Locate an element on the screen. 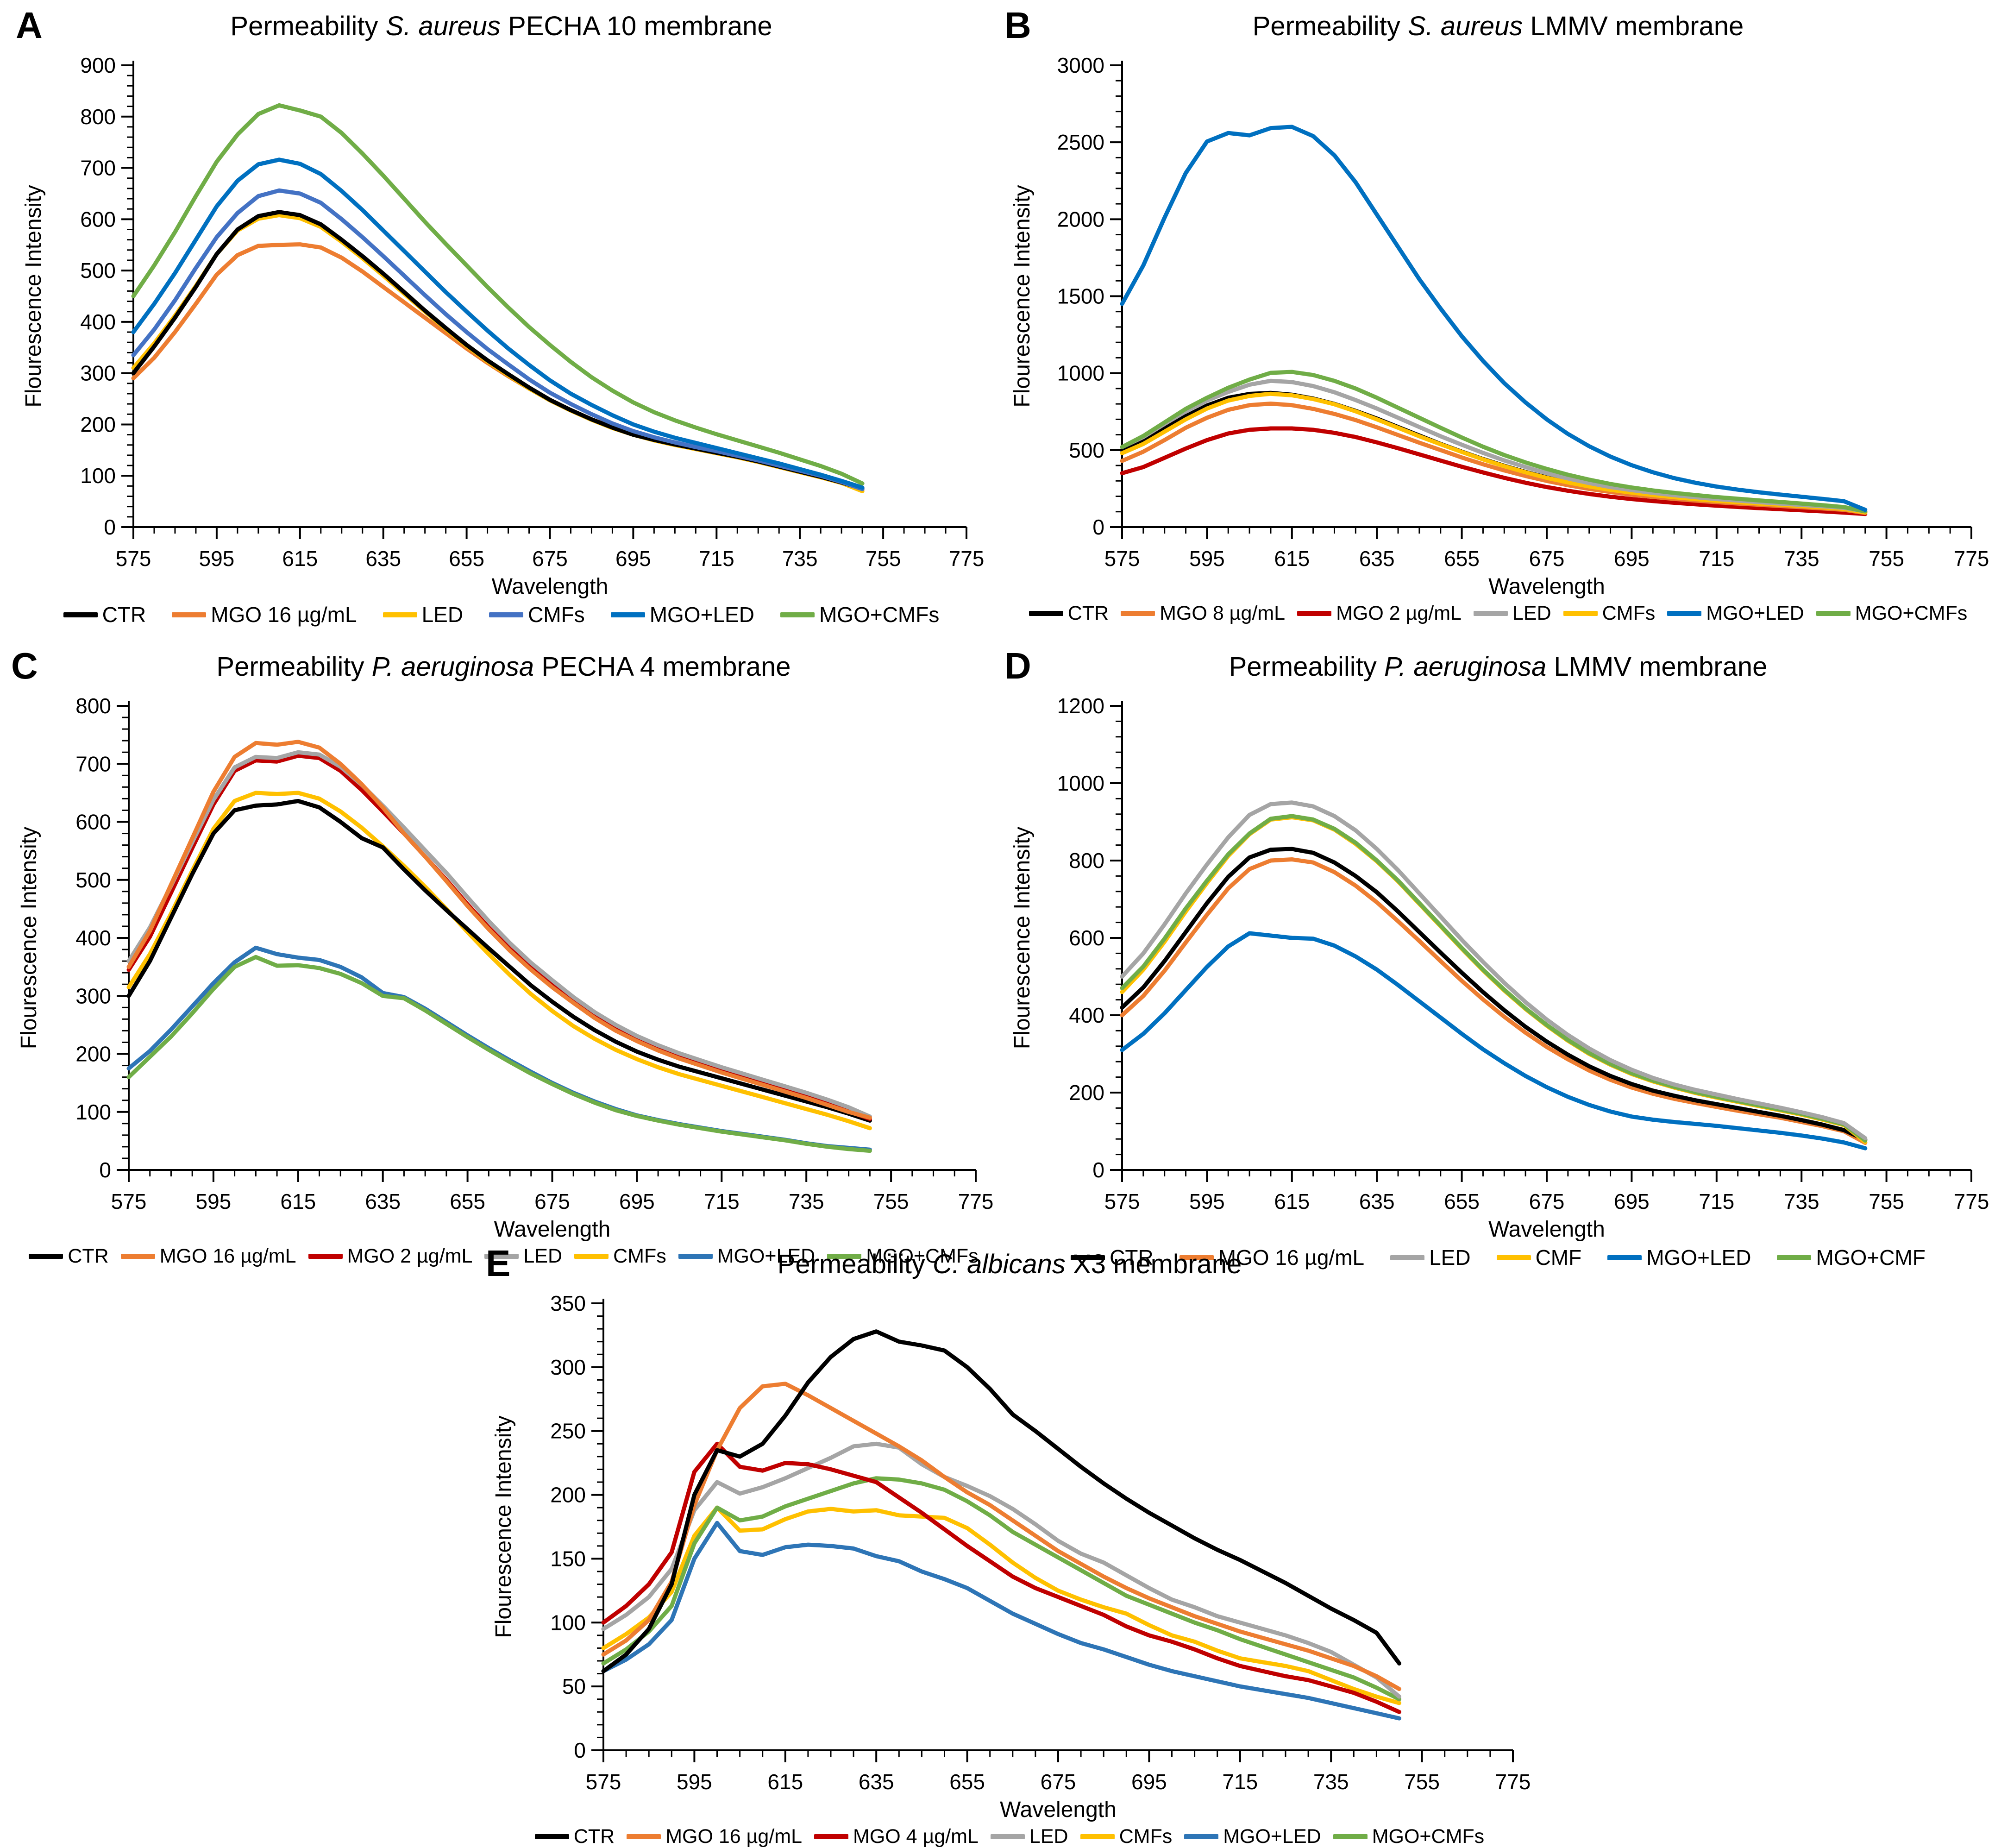  series-line-MGO+CMFs is located at coordinates (499, 1054).